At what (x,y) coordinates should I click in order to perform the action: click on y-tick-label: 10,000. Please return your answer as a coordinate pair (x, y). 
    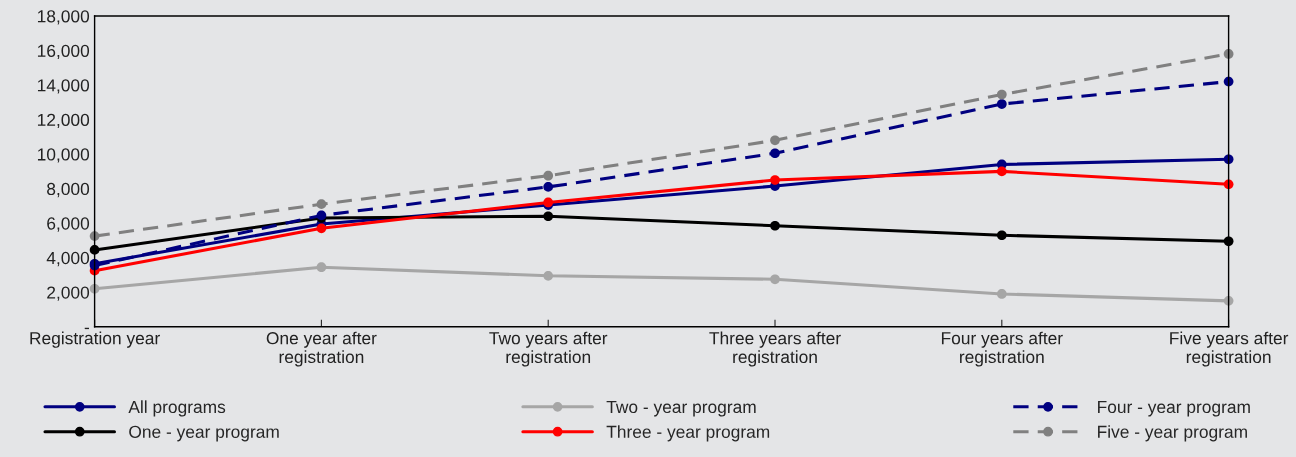
    Looking at the image, I should click on (63, 155).